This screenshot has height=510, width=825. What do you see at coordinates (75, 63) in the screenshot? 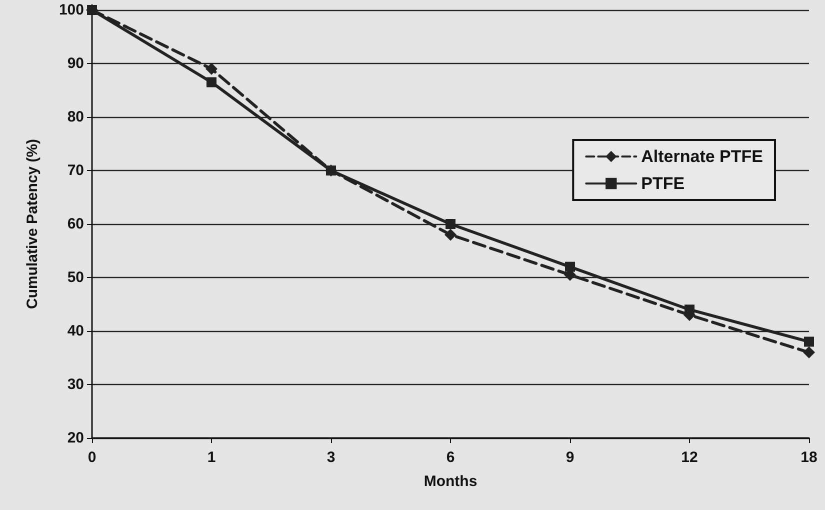
I see `y-tick-label: 90` at bounding box center [75, 63].